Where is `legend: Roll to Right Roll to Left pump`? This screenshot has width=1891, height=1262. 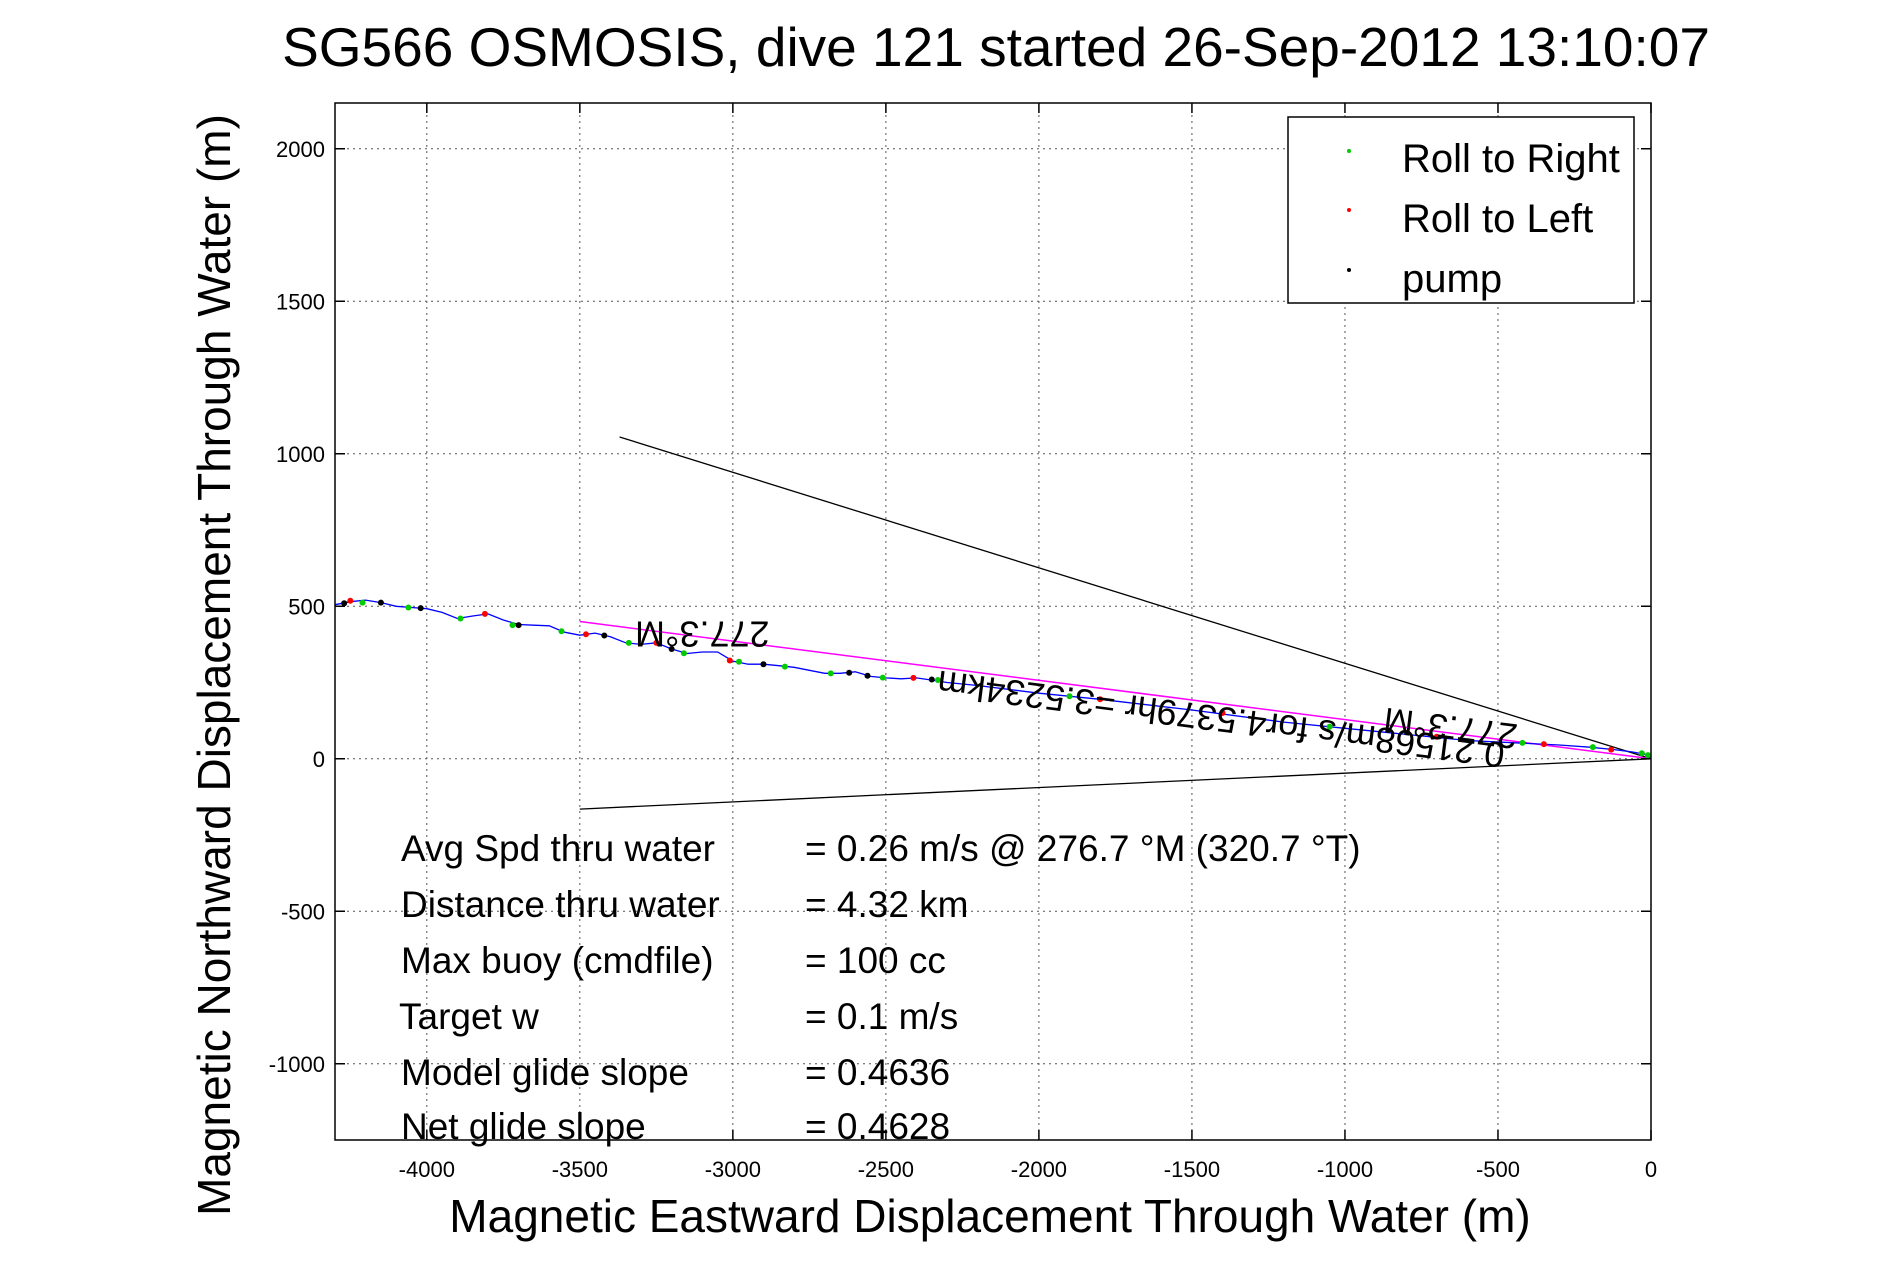
legend: Roll to Right Roll to Left pump is located at coordinates (1461, 210).